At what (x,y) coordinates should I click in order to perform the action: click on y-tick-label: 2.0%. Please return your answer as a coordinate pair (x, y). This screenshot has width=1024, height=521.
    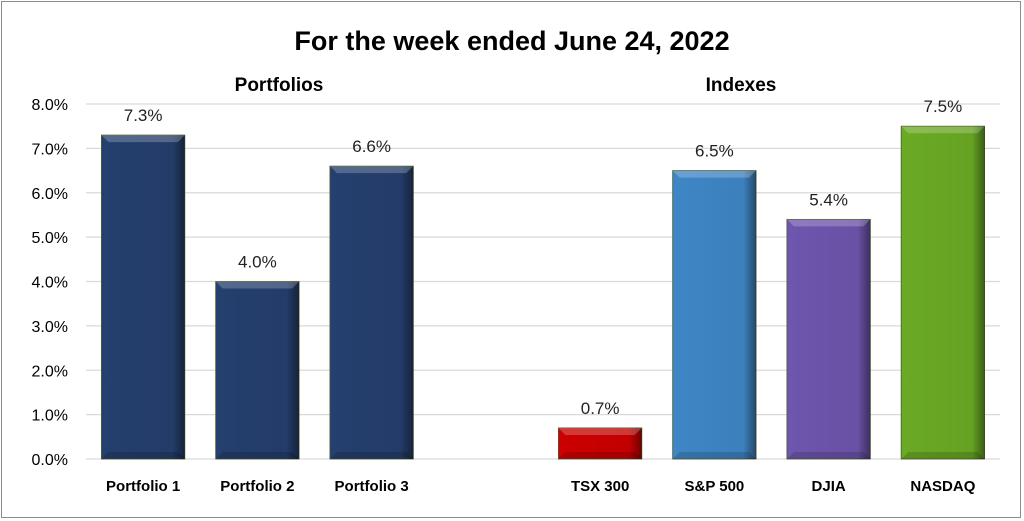
    Looking at the image, I should click on (50, 371).